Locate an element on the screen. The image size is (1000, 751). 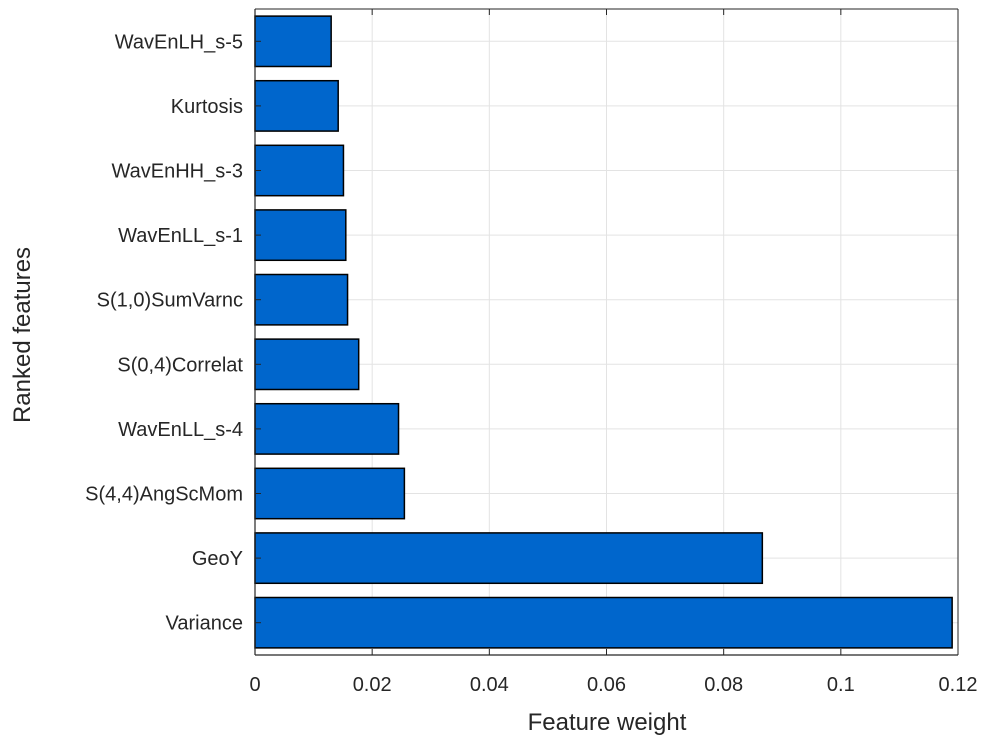
y-tick-label: WavEnLL_s-4 is located at coordinates (180, 430).